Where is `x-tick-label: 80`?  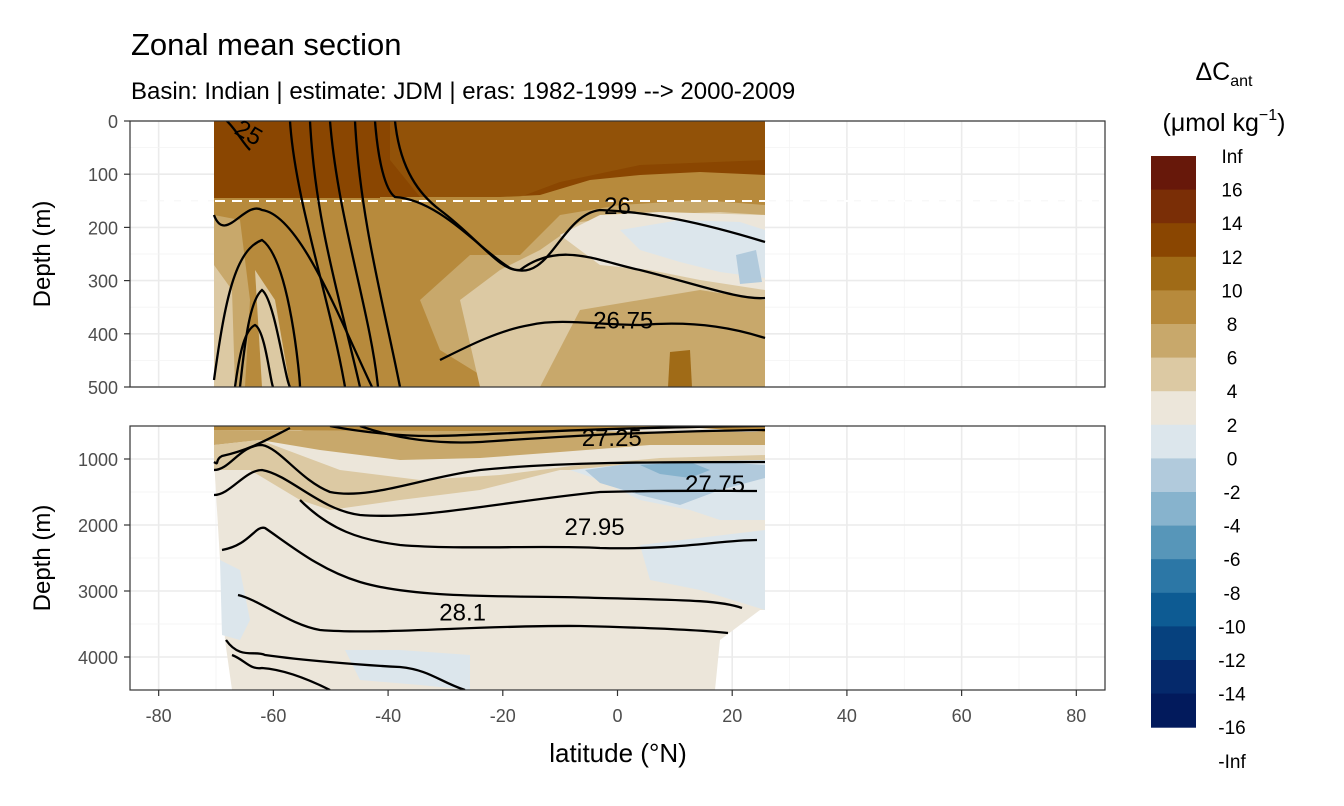 x-tick-label: 80 is located at coordinates (1076, 716).